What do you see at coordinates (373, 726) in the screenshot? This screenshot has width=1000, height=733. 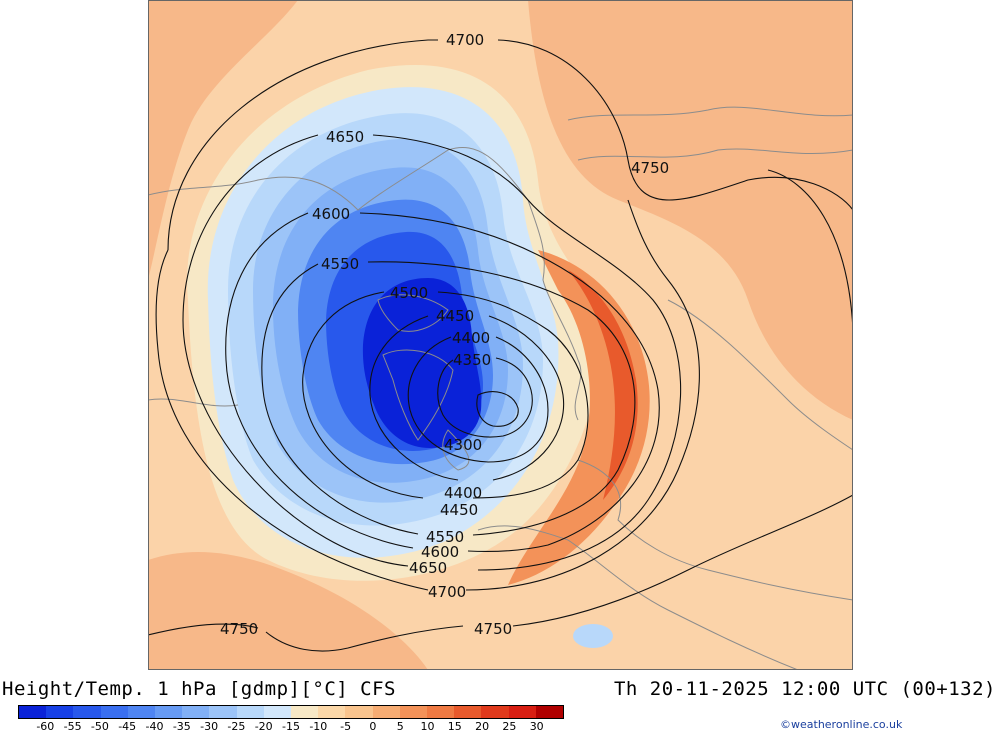 I see `colorbar-tick-label: 0` at bounding box center [373, 726].